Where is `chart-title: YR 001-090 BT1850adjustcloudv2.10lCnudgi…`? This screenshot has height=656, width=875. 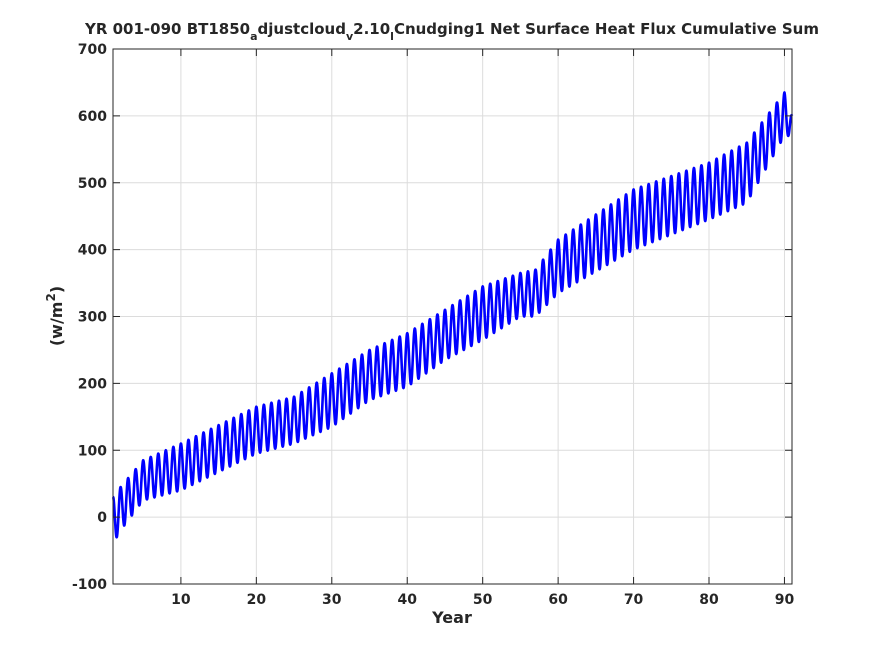 chart-title: YR 001-090 BT1850adjustcloudv2.10lCnudgi… is located at coordinates (451, 31).